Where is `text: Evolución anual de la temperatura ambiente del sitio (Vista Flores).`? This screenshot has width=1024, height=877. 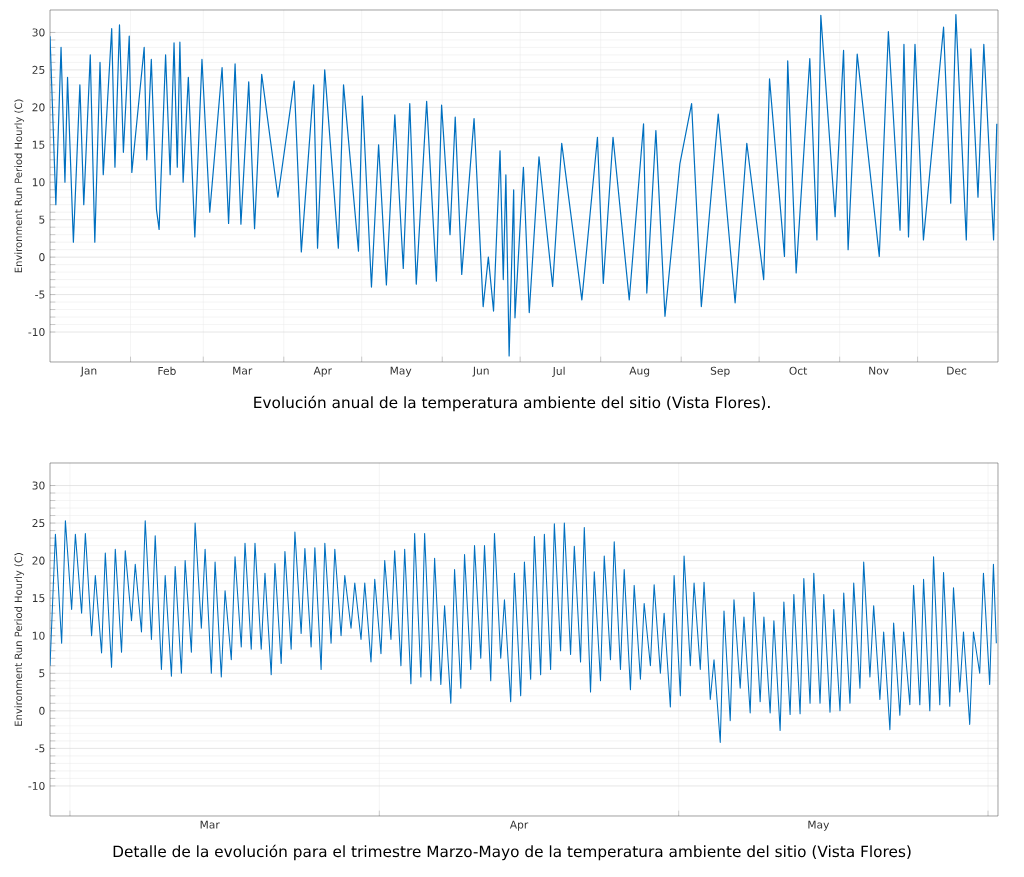
text: Evolución anual de la temperatura ambiente del sitio (Vista Flores). is located at coordinates (512, 403).